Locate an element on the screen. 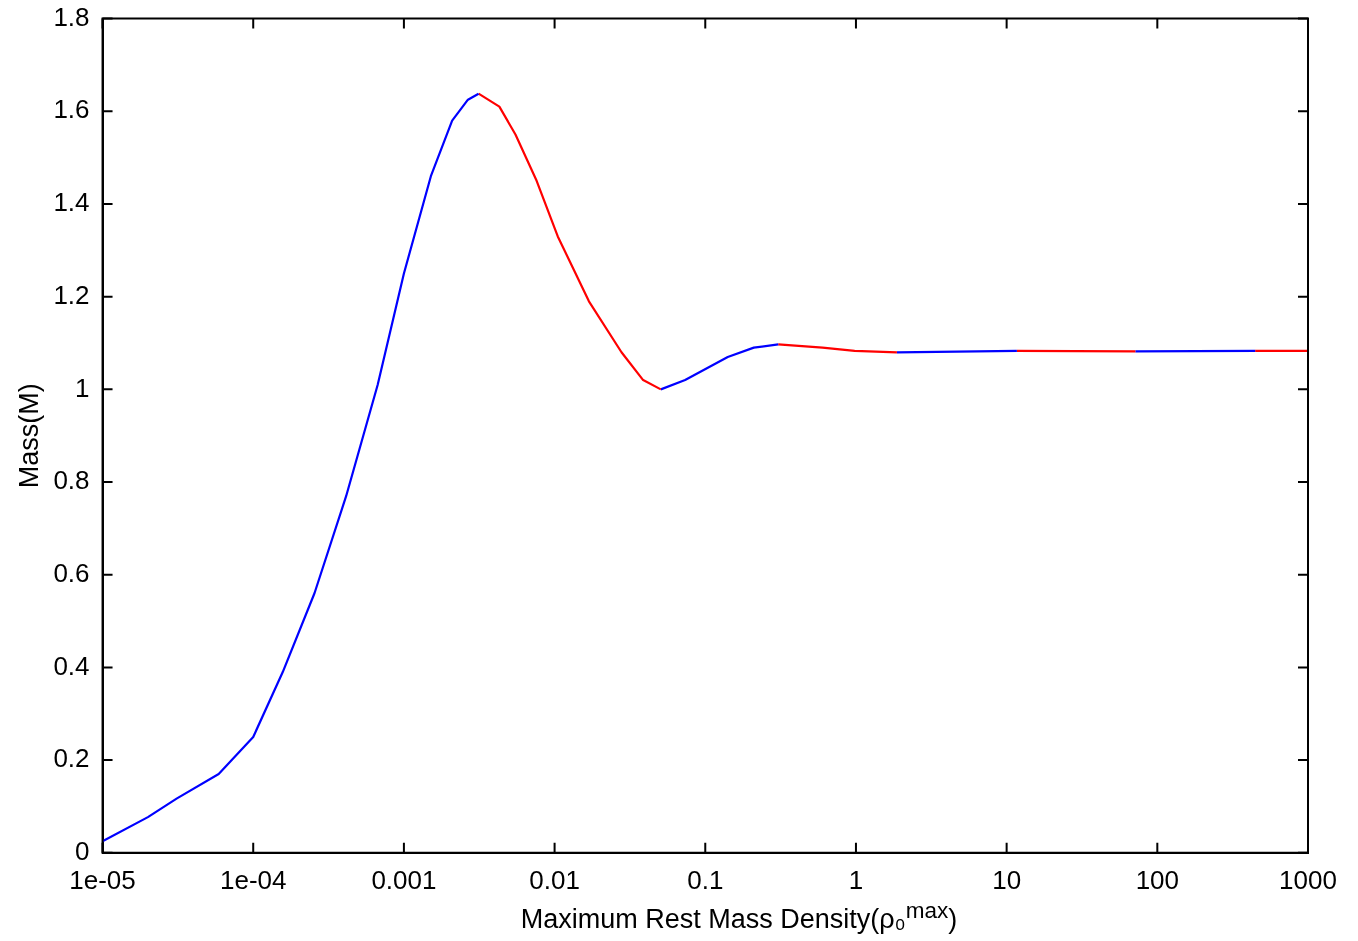 This screenshot has width=1358, height=941. x-tick-label: 0.001 is located at coordinates (404, 879).